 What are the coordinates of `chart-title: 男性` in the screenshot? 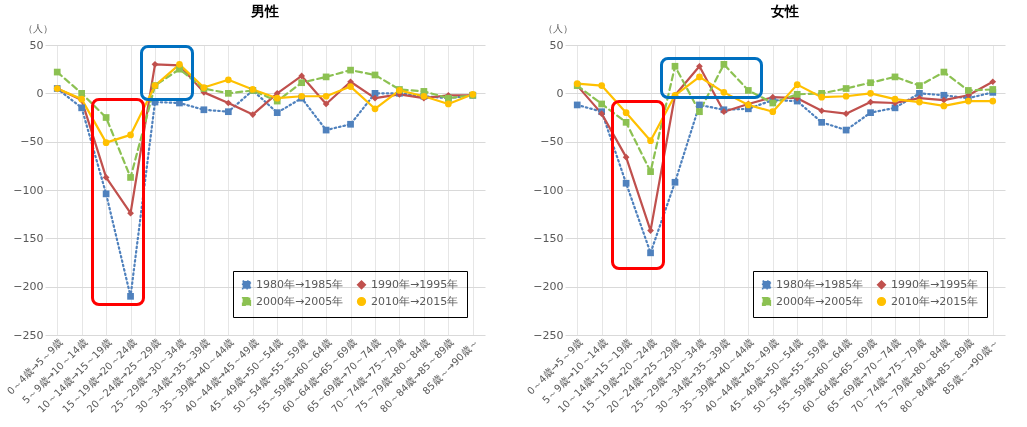 It's located at (264, 11).